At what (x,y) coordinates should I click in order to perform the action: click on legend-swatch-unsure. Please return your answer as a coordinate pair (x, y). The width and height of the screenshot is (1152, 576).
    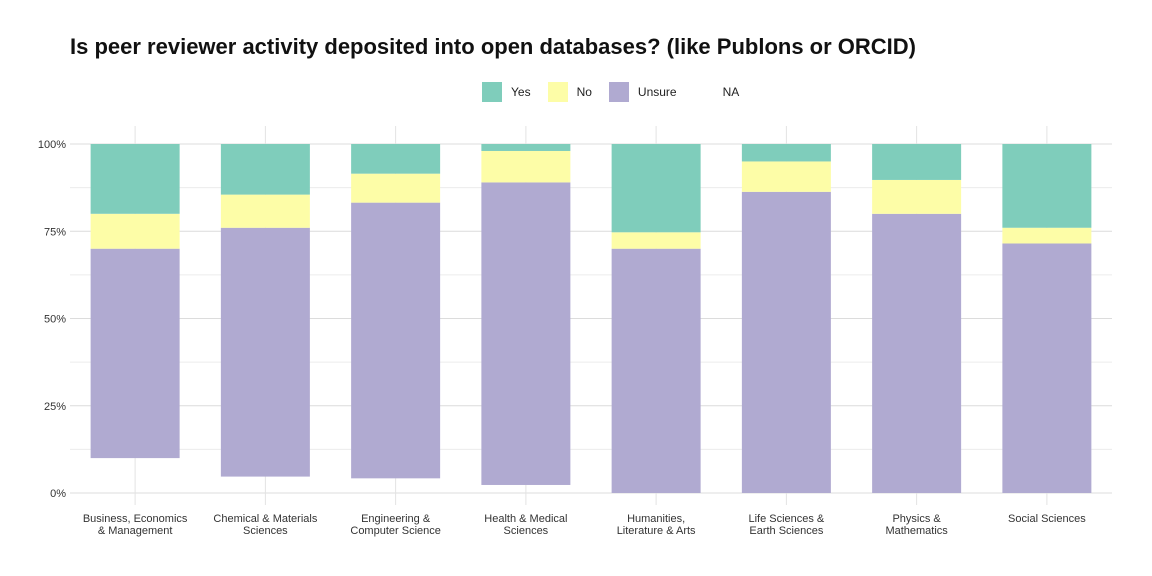
    Looking at the image, I should click on (618, 92).